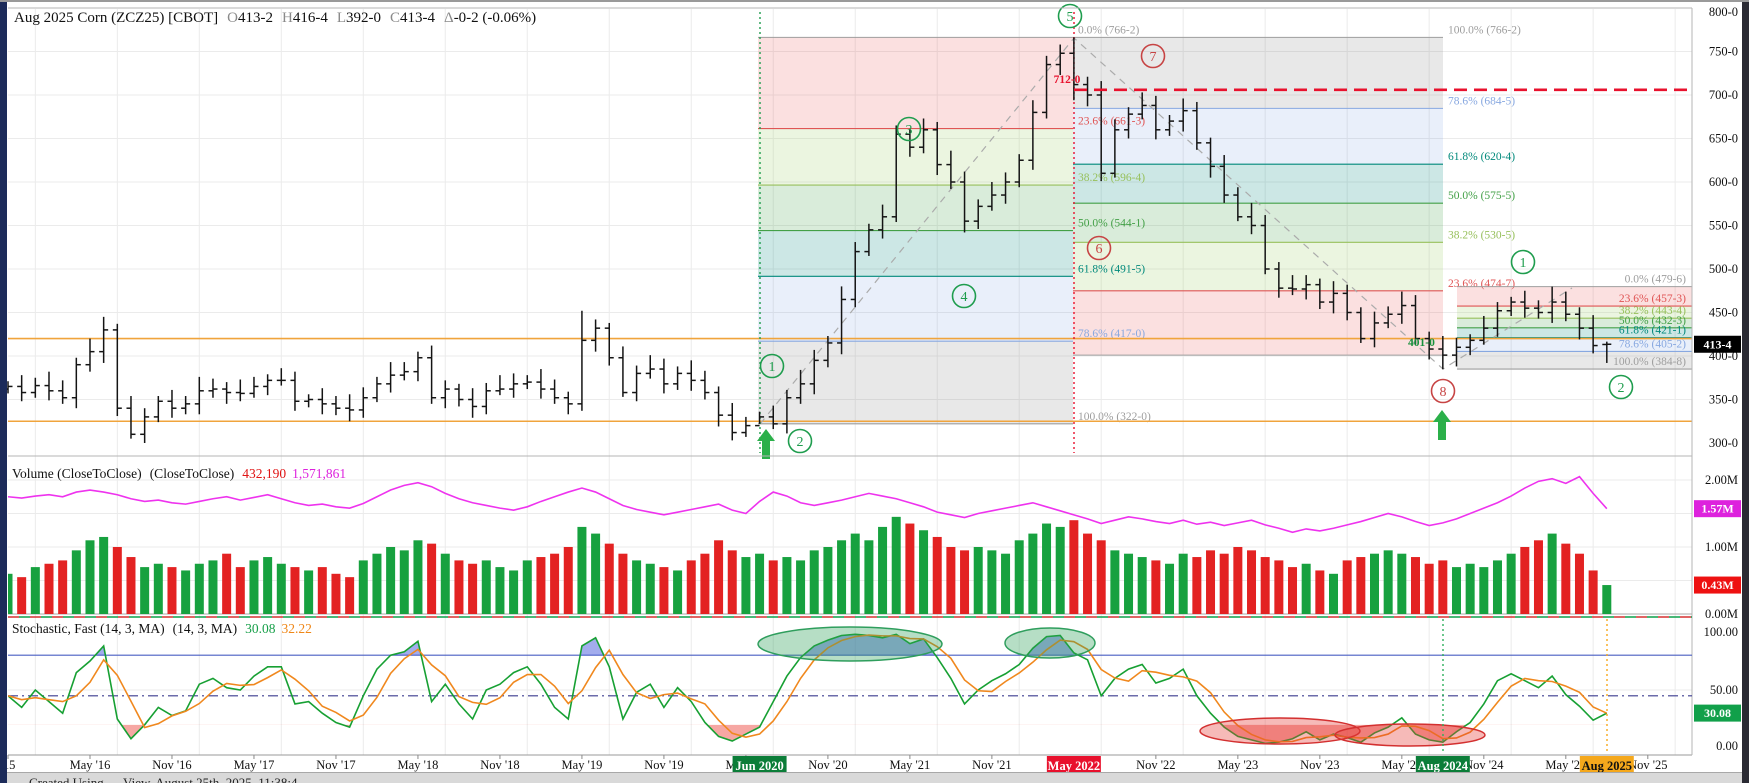  What do you see at coordinates (991, 765) in the screenshot?
I see `time-axis-label: Nov '21` at bounding box center [991, 765].